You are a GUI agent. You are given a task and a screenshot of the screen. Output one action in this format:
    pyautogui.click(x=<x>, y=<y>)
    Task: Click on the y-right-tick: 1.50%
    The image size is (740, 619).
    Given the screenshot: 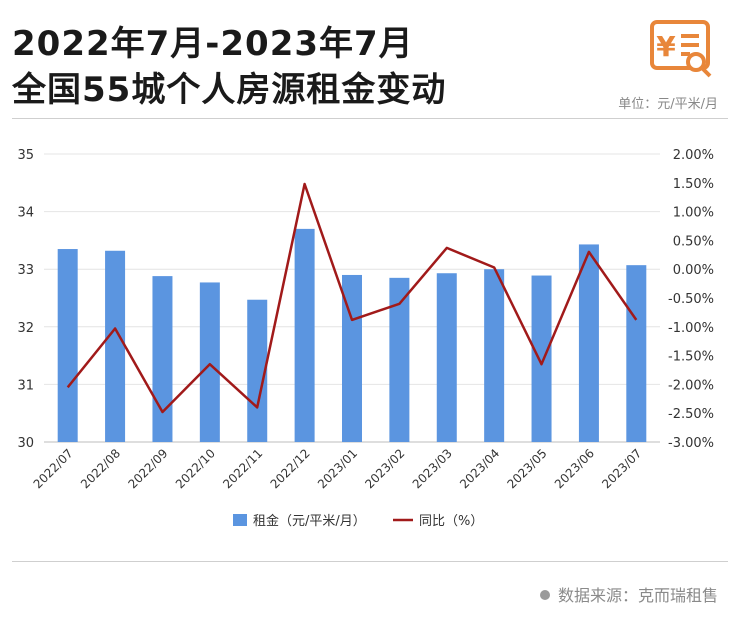 What is the action you would take?
    pyautogui.click(x=693, y=184)
    